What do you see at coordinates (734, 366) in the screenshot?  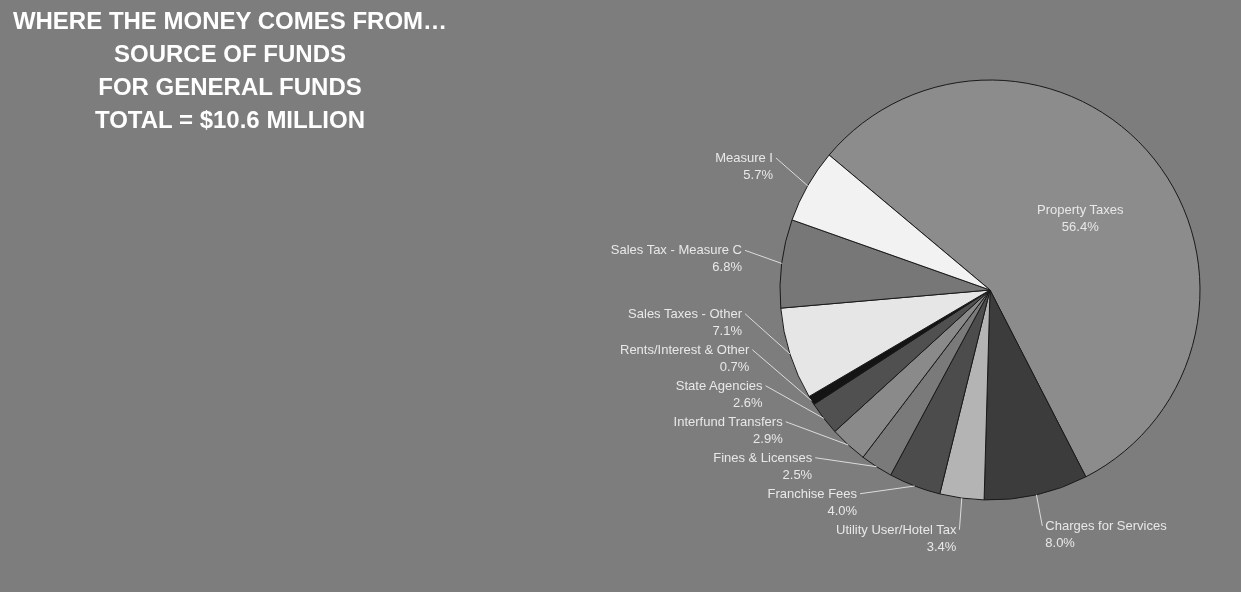 I see `data-label: 0.7%` at bounding box center [734, 366].